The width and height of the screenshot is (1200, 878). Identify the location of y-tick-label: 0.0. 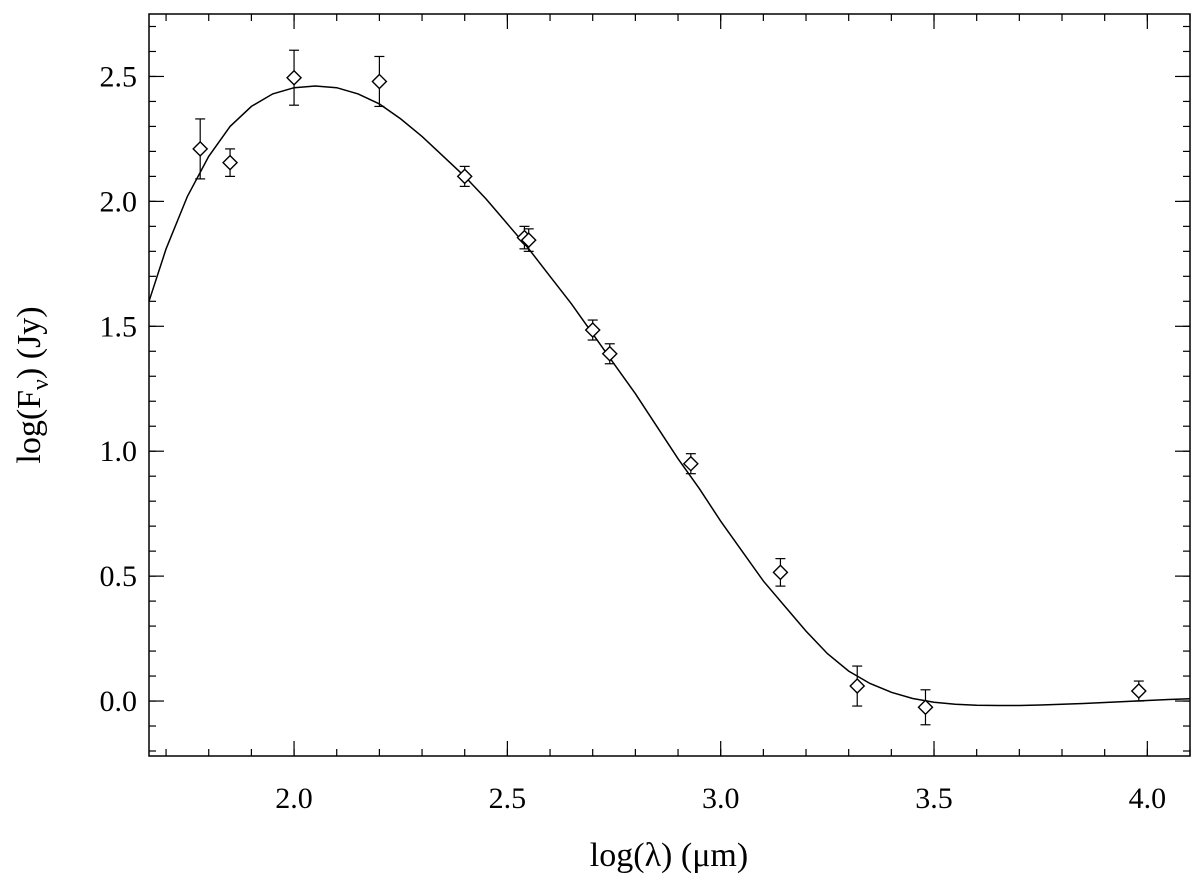
(119, 701).